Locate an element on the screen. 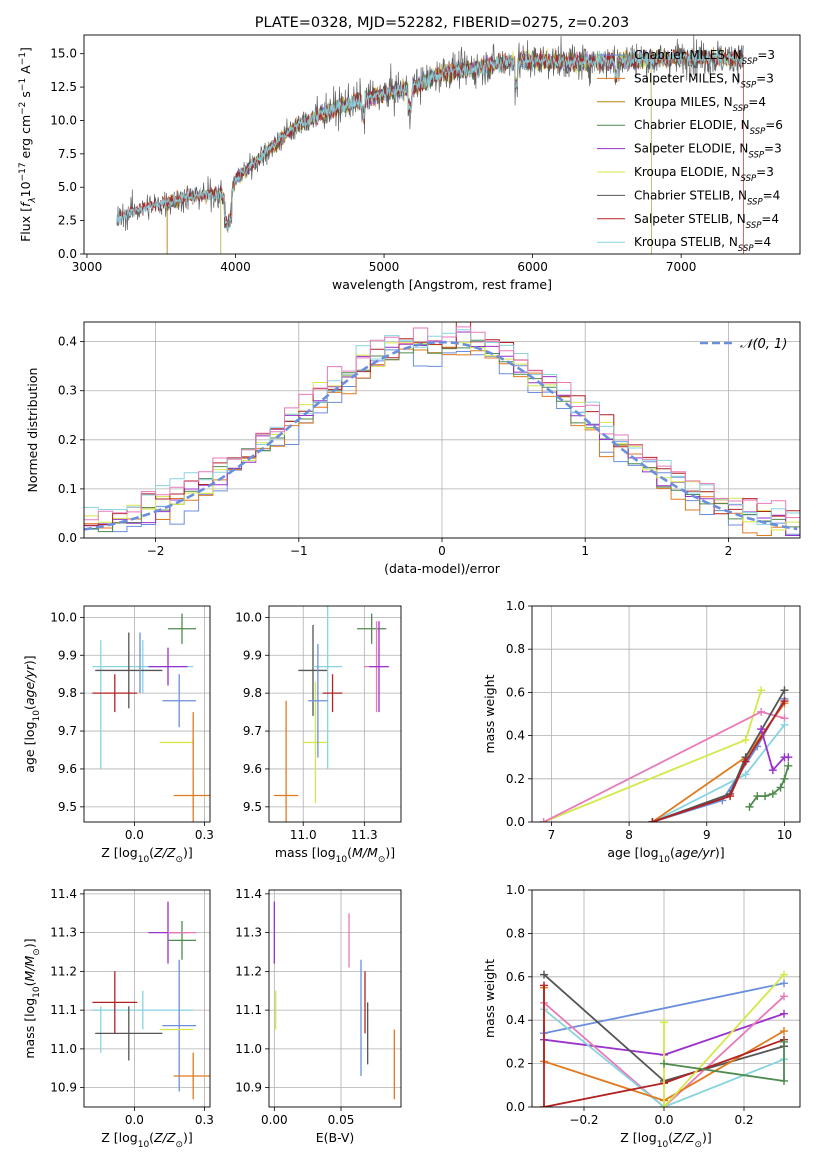 This screenshot has width=819, height=1170. series-line-chabrier_stelib is located at coordinates (719, 755).